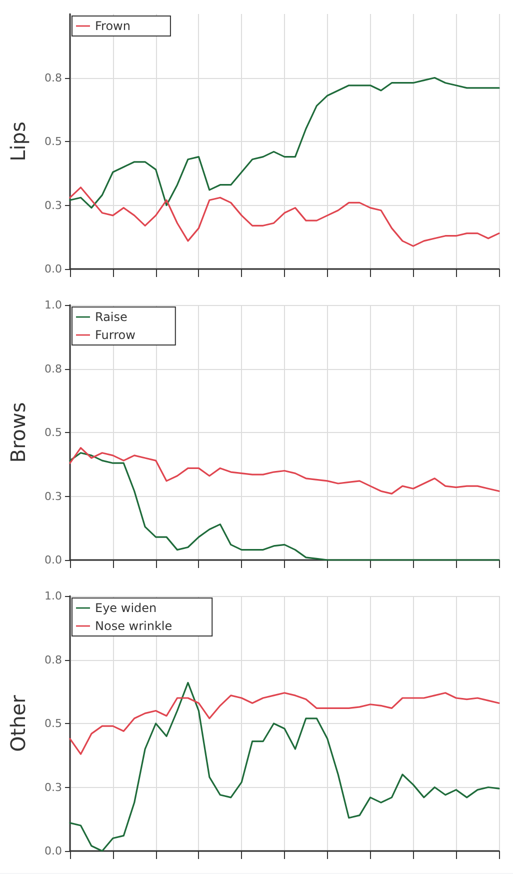  What do you see at coordinates (18, 142) in the screenshot?
I see `y-axis-title: Lips` at bounding box center [18, 142].